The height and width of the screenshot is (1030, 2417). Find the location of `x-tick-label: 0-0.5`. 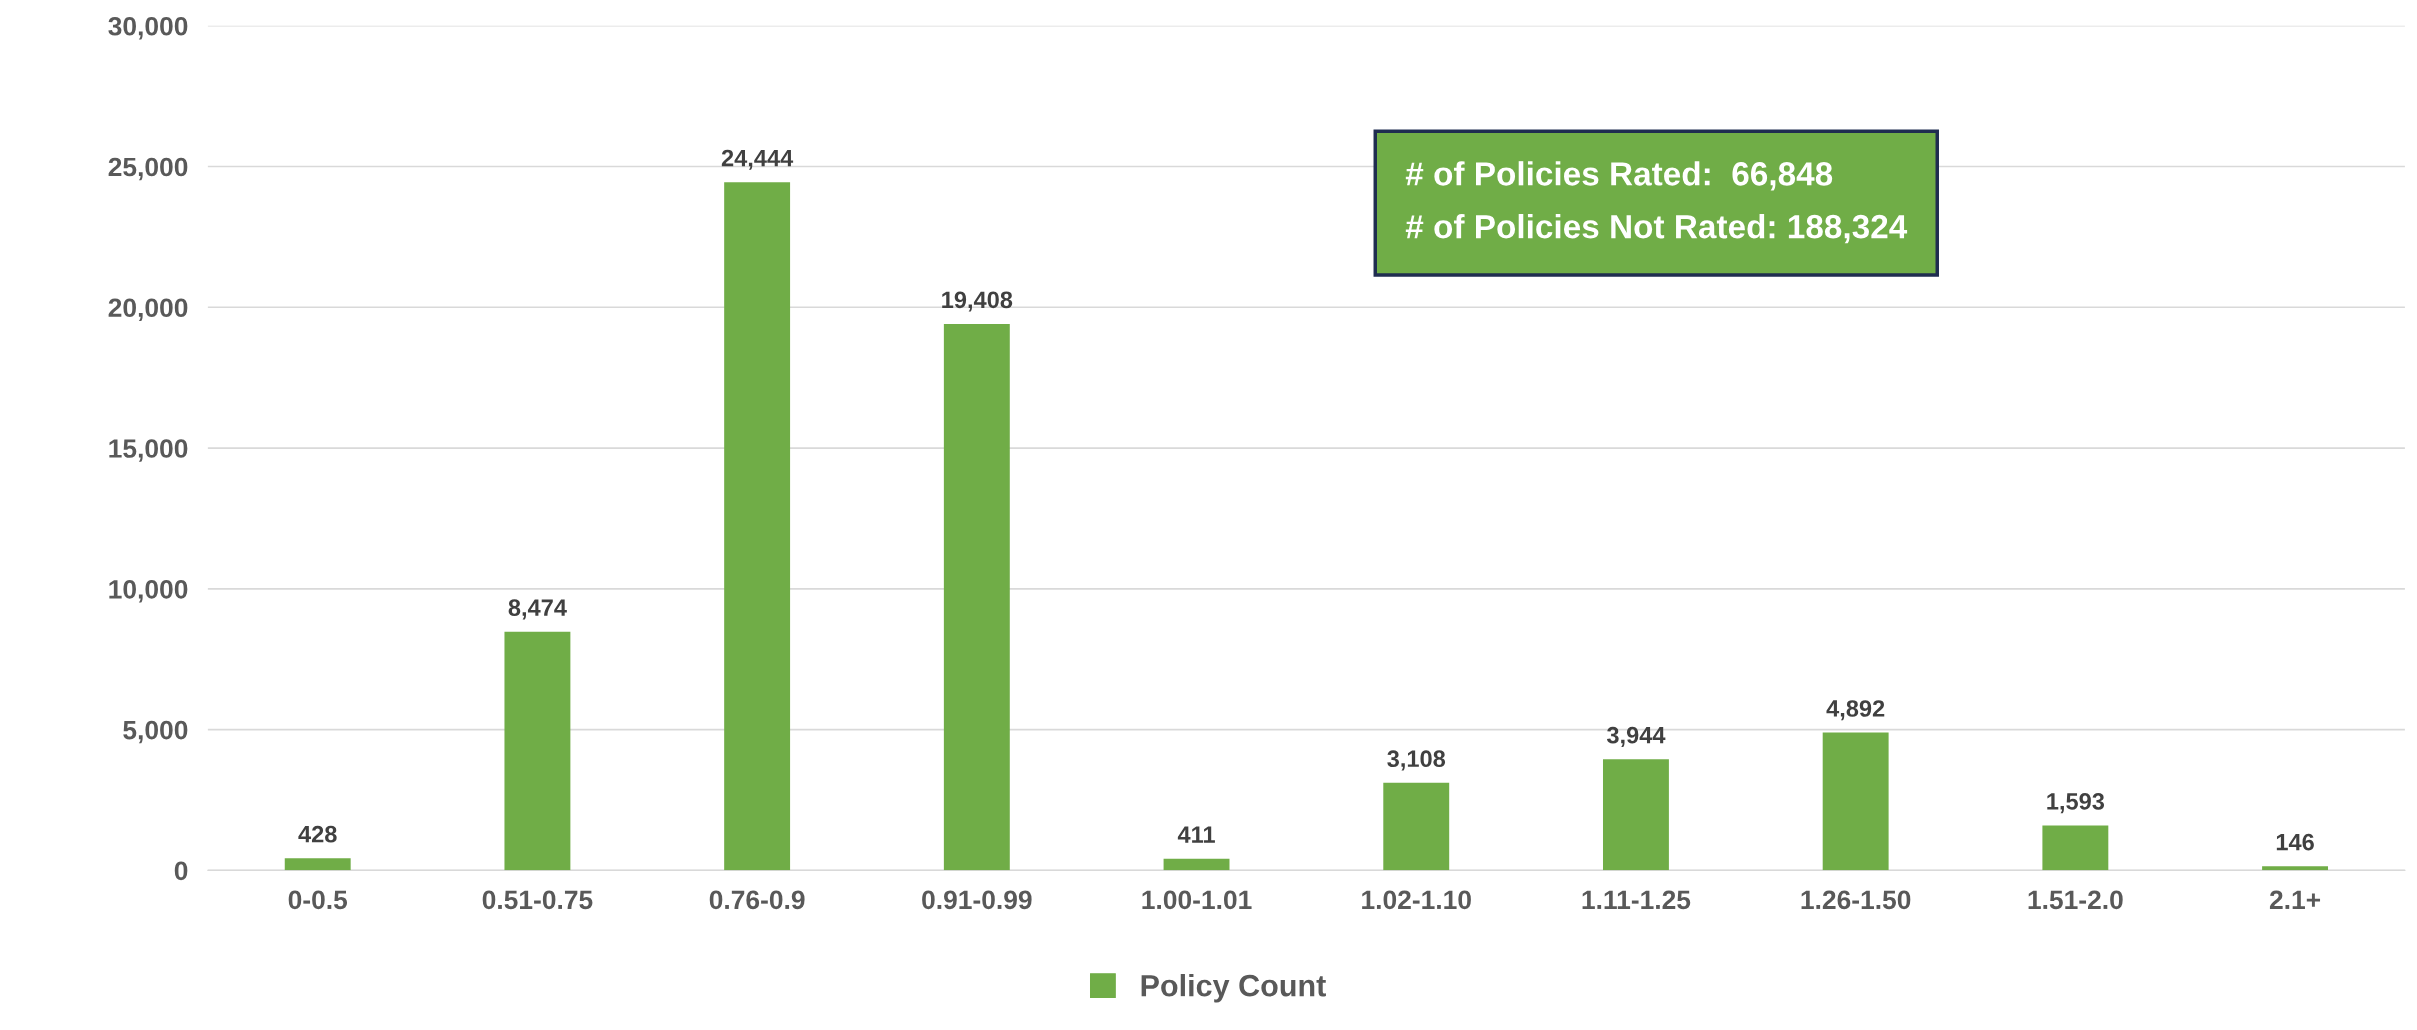

x-tick-label: 0-0.5 is located at coordinates (318, 900).